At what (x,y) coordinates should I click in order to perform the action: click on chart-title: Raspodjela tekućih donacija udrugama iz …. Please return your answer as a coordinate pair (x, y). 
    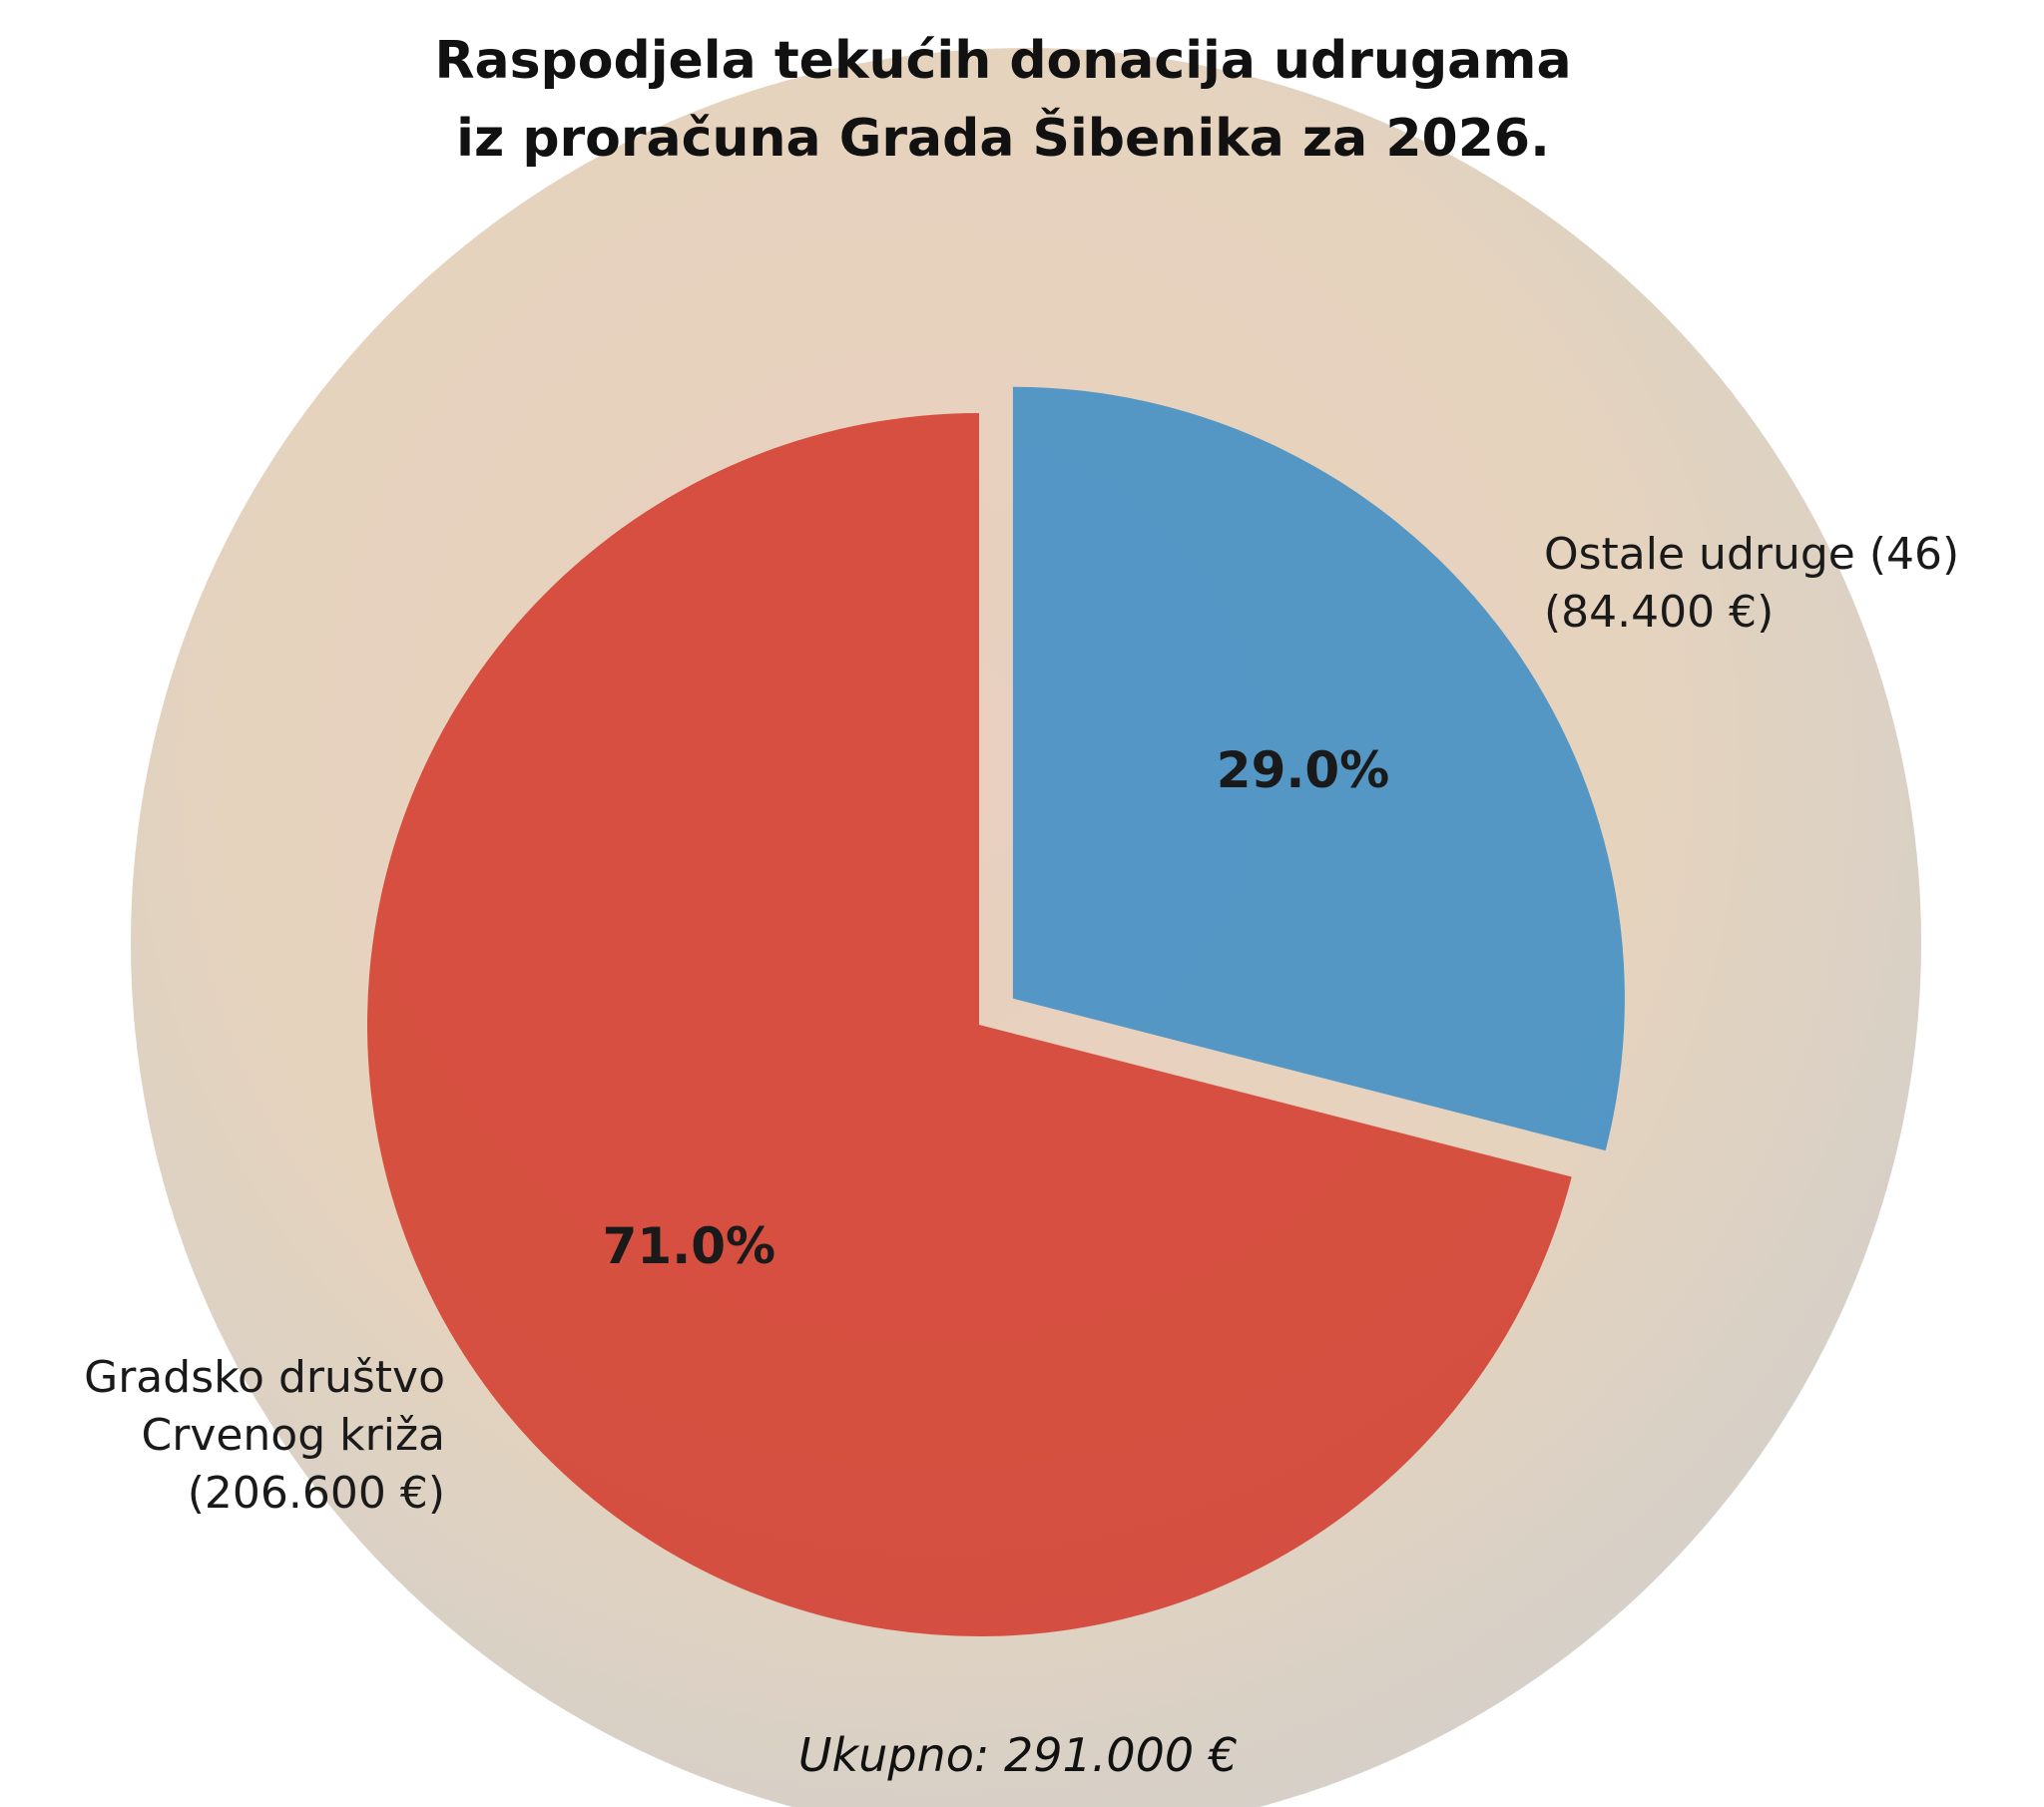
    Looking at the image, I should click on (1003, 100).